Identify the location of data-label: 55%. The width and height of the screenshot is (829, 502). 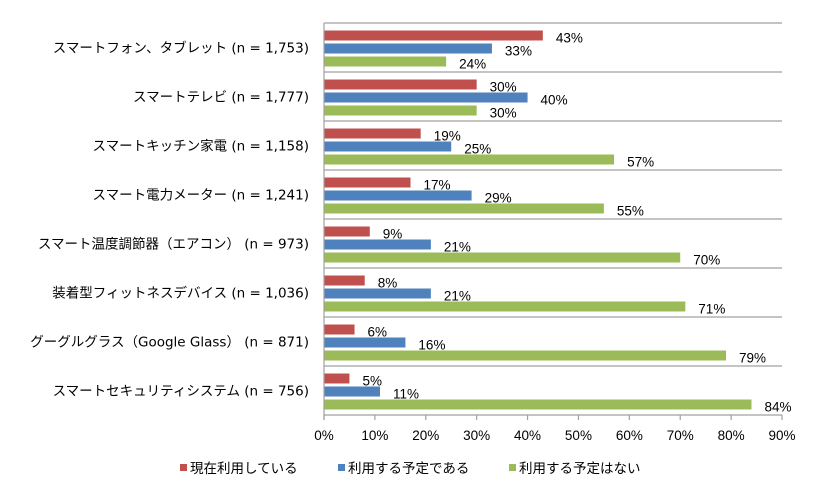
(630, 211).